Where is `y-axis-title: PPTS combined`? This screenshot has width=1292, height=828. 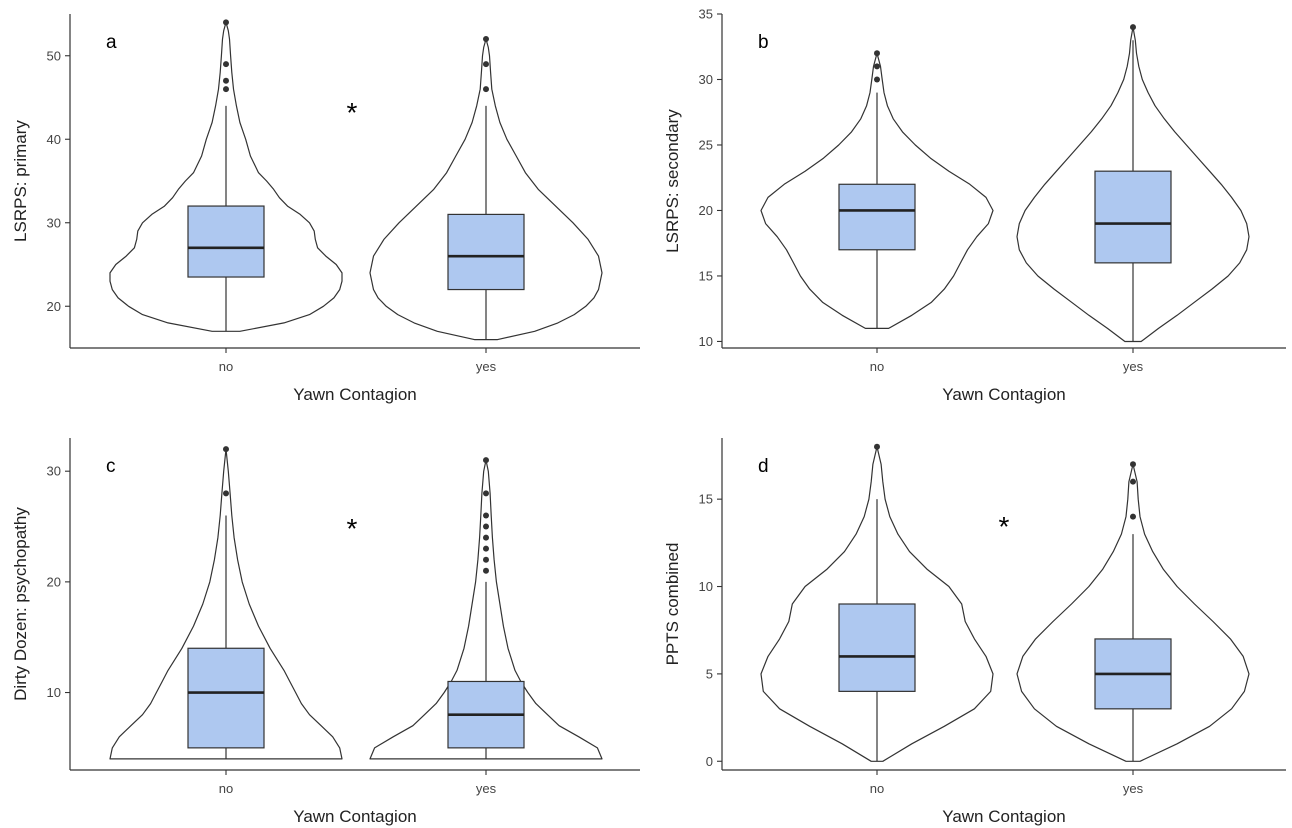 y-axis-title: PPTS combined is located at coordinates (672, 604).